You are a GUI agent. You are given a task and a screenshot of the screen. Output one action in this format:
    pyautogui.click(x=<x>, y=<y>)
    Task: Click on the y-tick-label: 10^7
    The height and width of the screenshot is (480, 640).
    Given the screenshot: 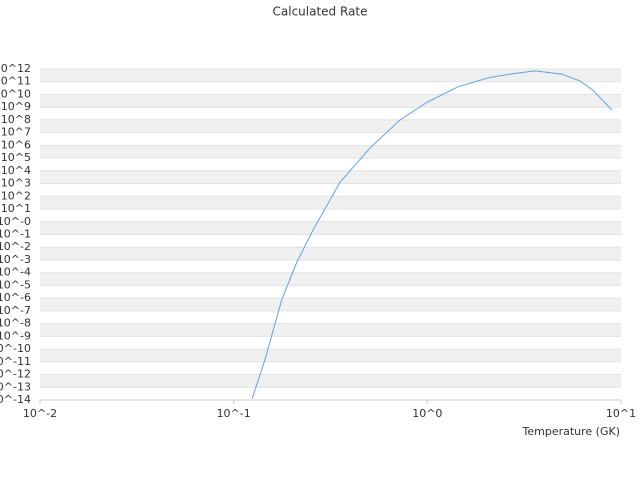 What is the action you would take?
    pyautogui.click(x=16, y=132)
    